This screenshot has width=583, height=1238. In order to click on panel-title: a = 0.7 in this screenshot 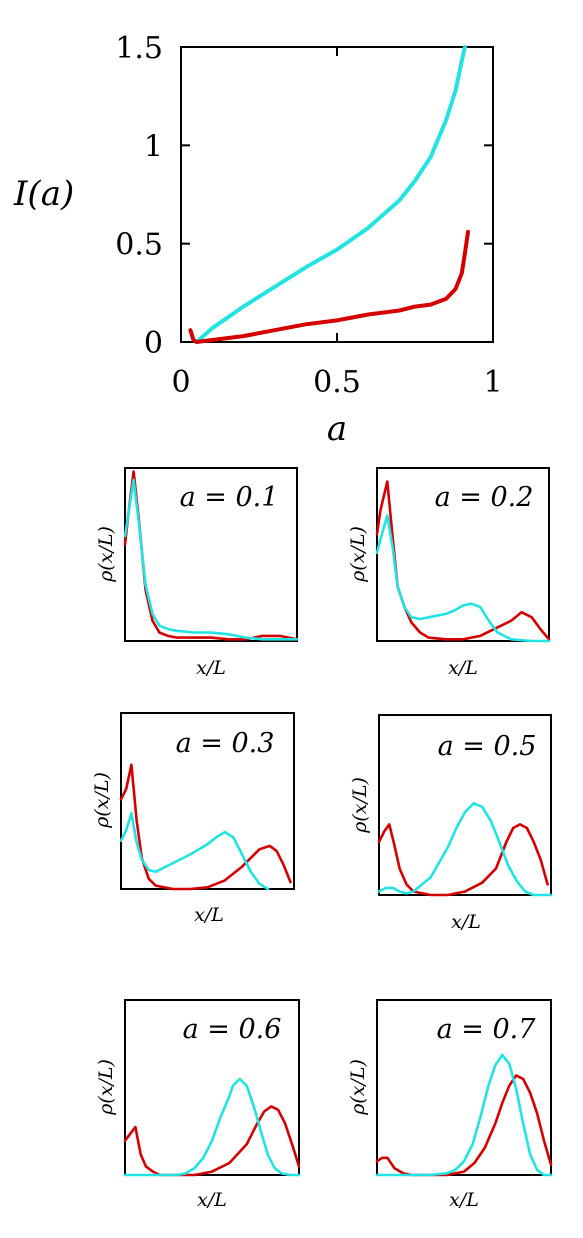, I will do `click(487, 1029)`.